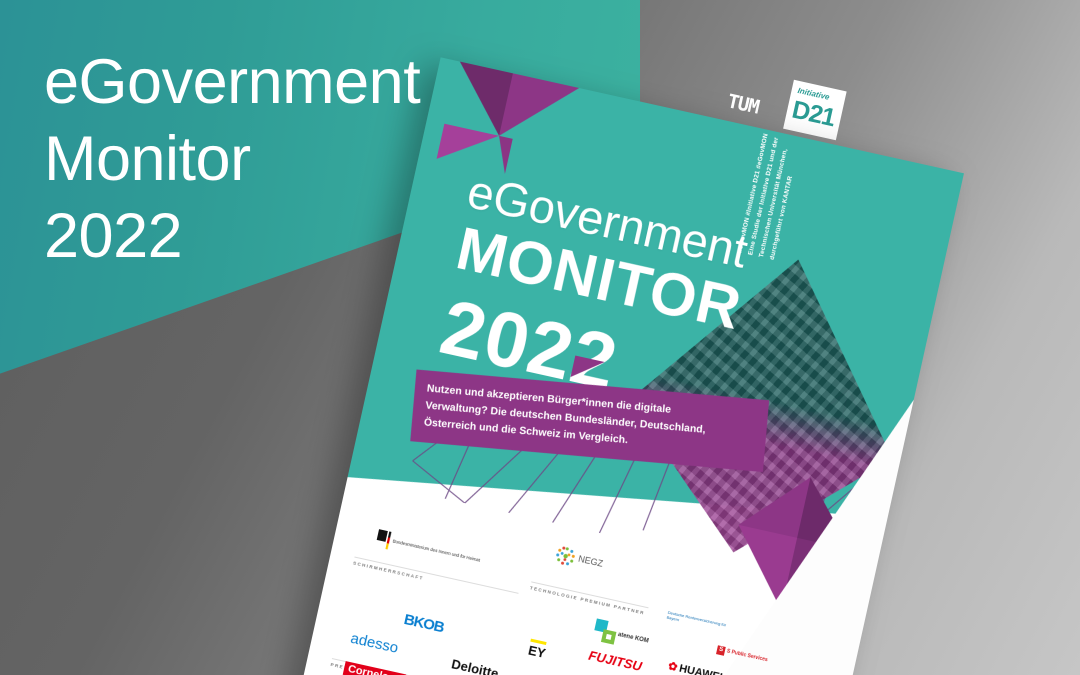 The height and width of the screenshot is (675, 1080). I want to click on logo-negz-label: NEGZ, so click(590, 561).